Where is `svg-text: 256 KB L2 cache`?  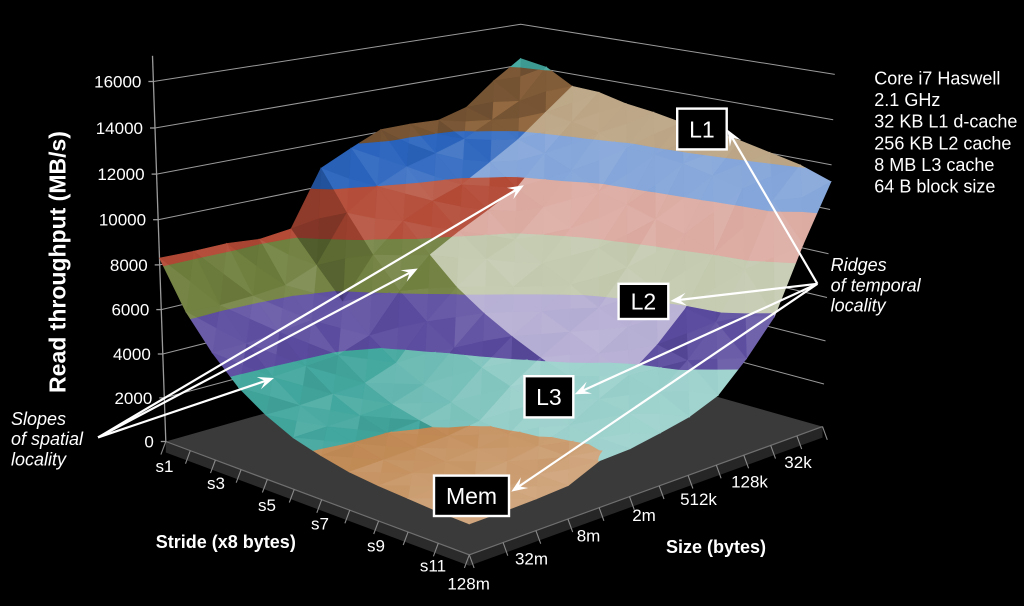
svg-text: 256 KB L2 cache is located at coordinates (942, 143).